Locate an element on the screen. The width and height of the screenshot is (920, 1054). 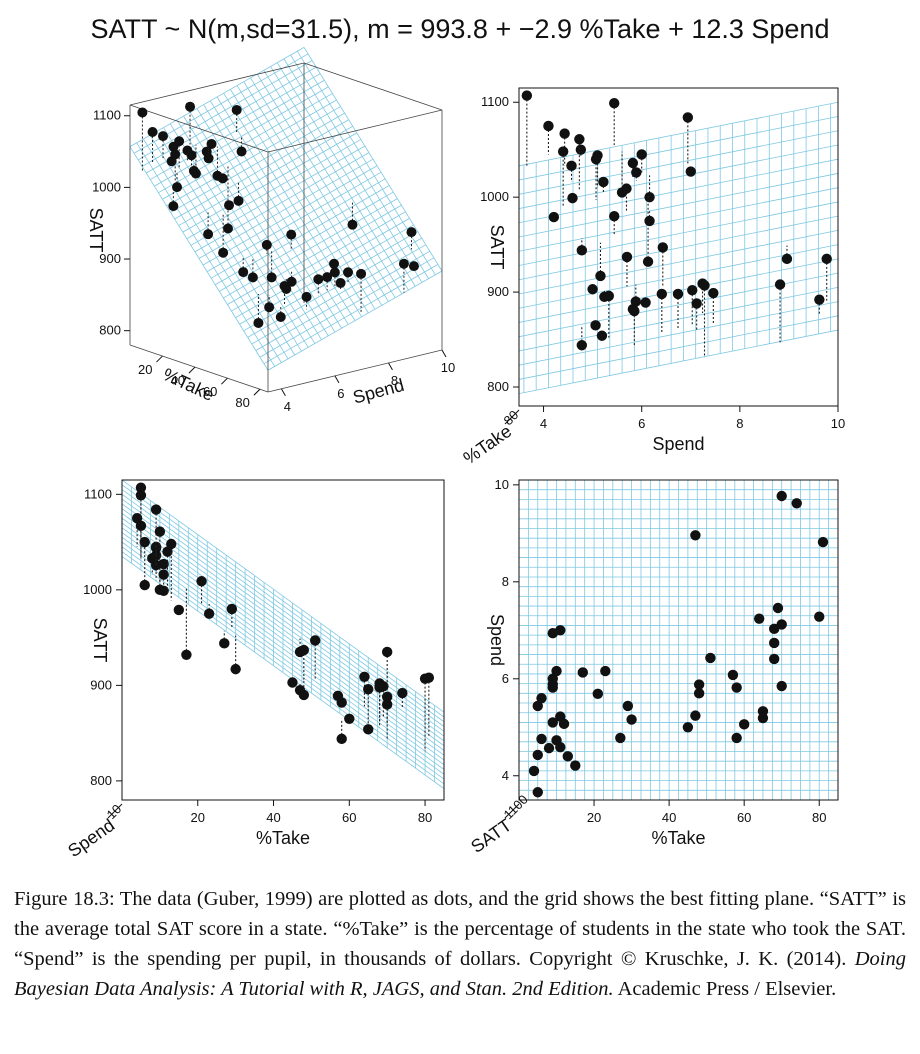
x-axis-label: Spend is located at coordinates (678, 444).